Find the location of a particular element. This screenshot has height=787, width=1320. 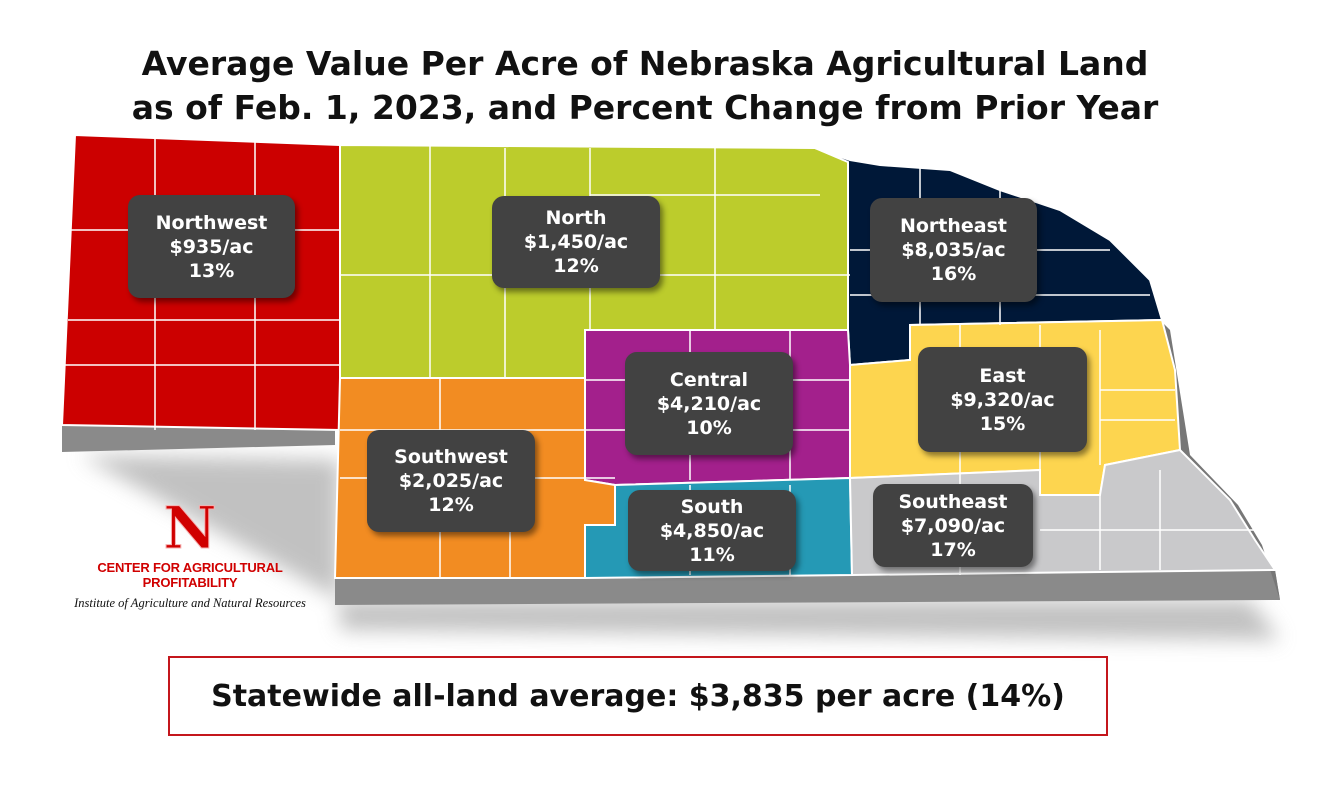

label-south: South $4,850/ac 11% is located at coordinates (712, 530).